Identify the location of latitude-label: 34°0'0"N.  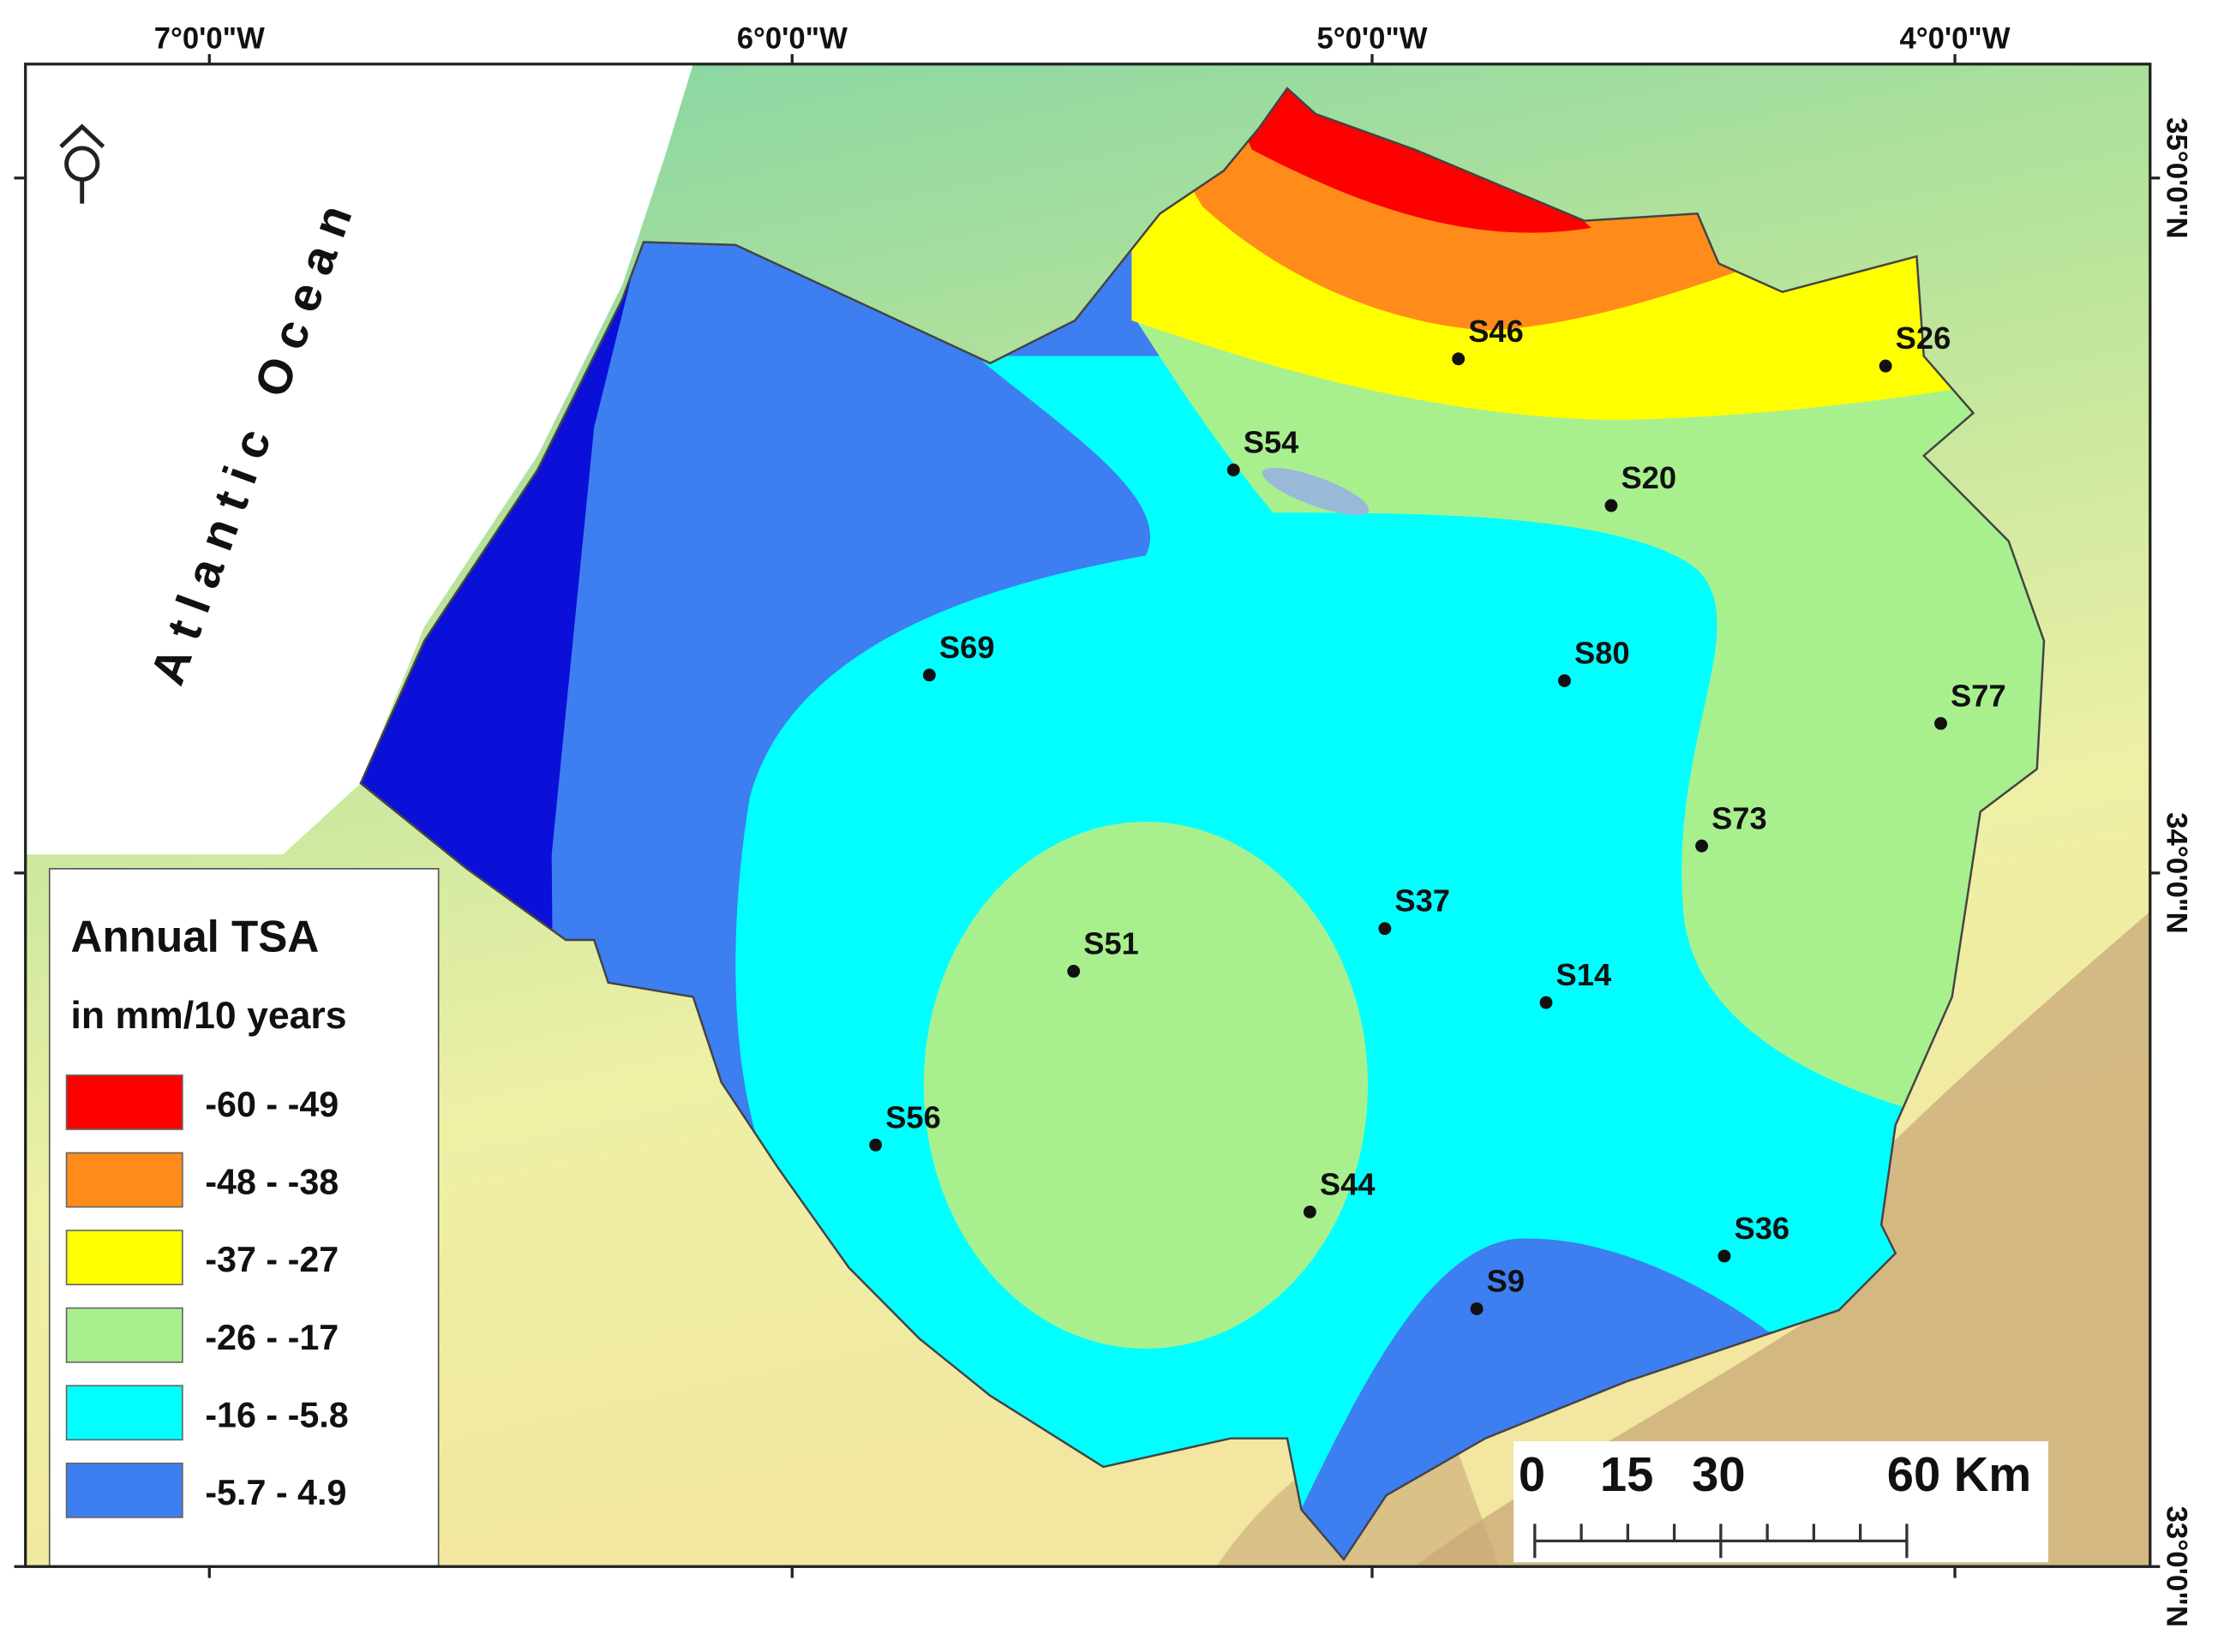
(2177, 873).